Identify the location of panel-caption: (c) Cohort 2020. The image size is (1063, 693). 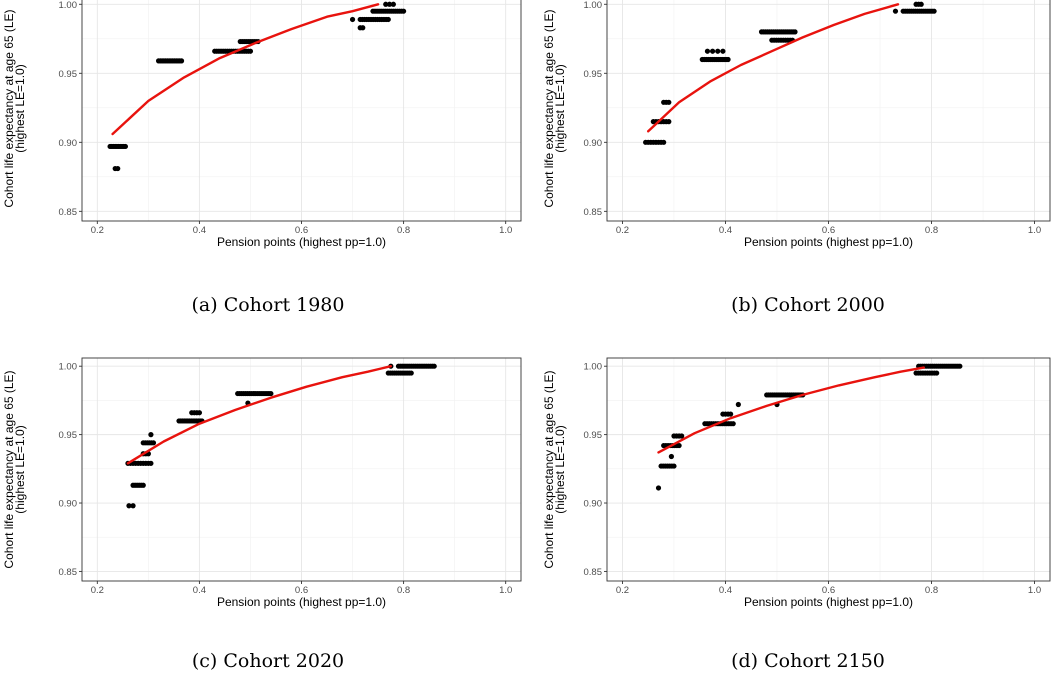
(268, 661).